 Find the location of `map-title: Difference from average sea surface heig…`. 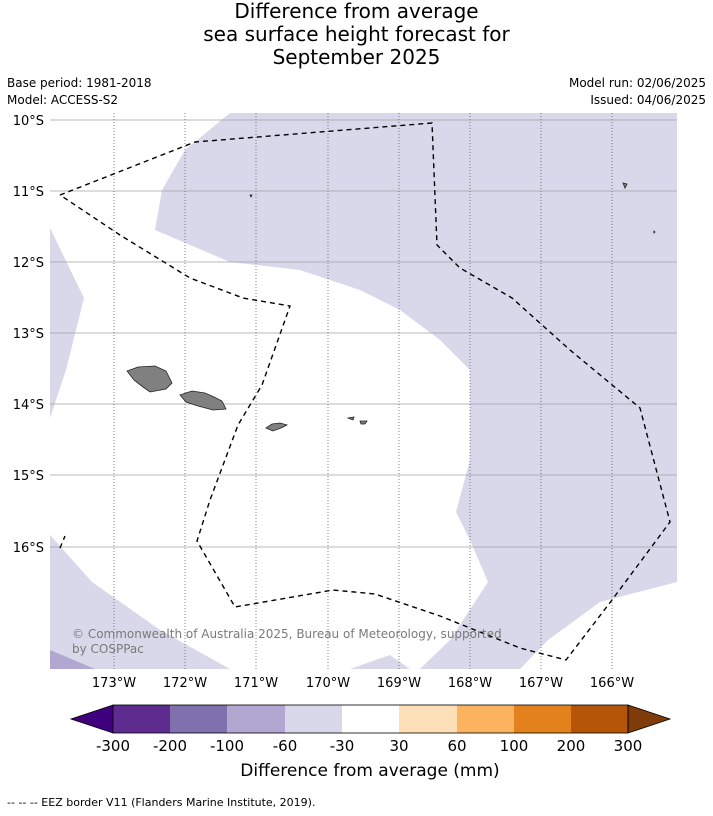

map-title: Difference from average sea surface heig… is located at coordinates (356, 34).